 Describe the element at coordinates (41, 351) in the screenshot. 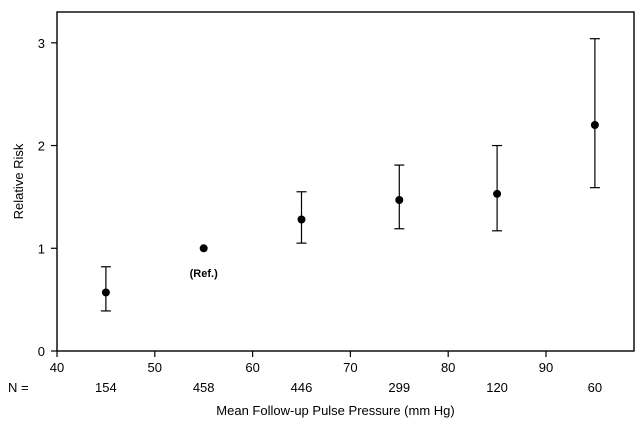

I see `y-tick-label: 0` at that location.